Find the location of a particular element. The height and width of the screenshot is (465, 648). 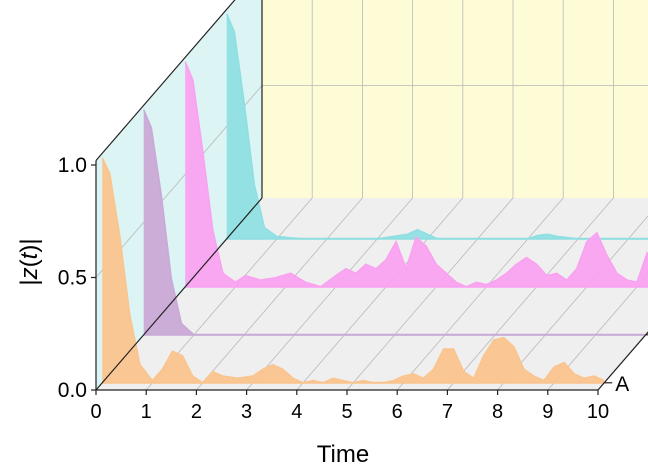

y-tick-label: 0.0 is located at coordinates (72, 390).